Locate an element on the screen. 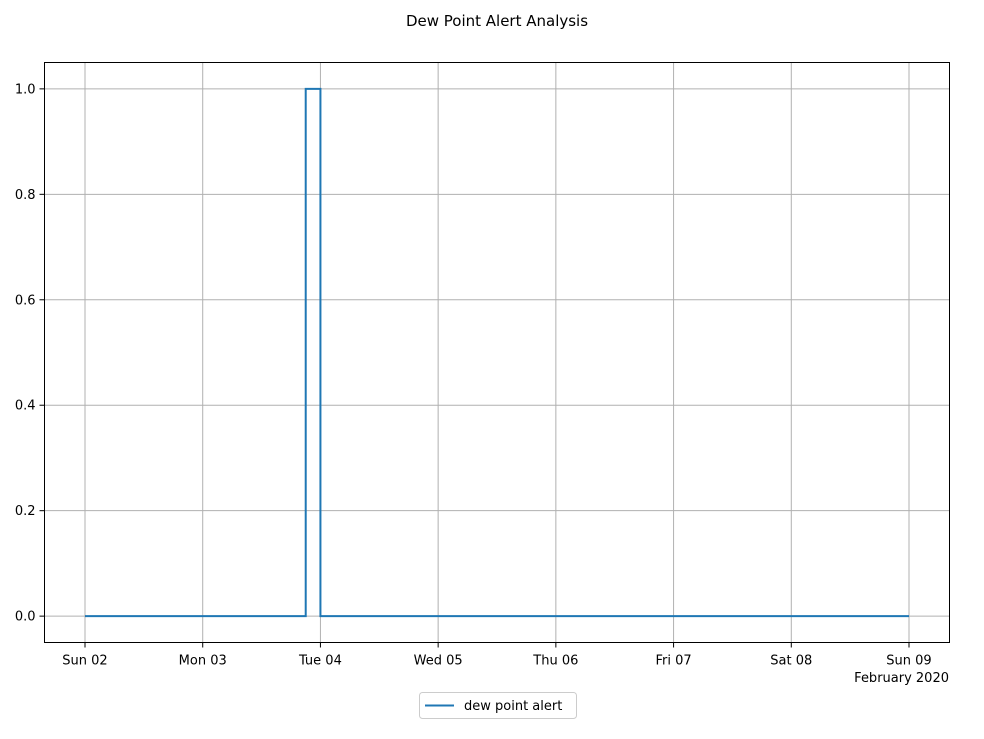 Image resolution: width=984 pixels, height=739 pixels. legend-label: dew point alert is located at coordinates (513, 706).